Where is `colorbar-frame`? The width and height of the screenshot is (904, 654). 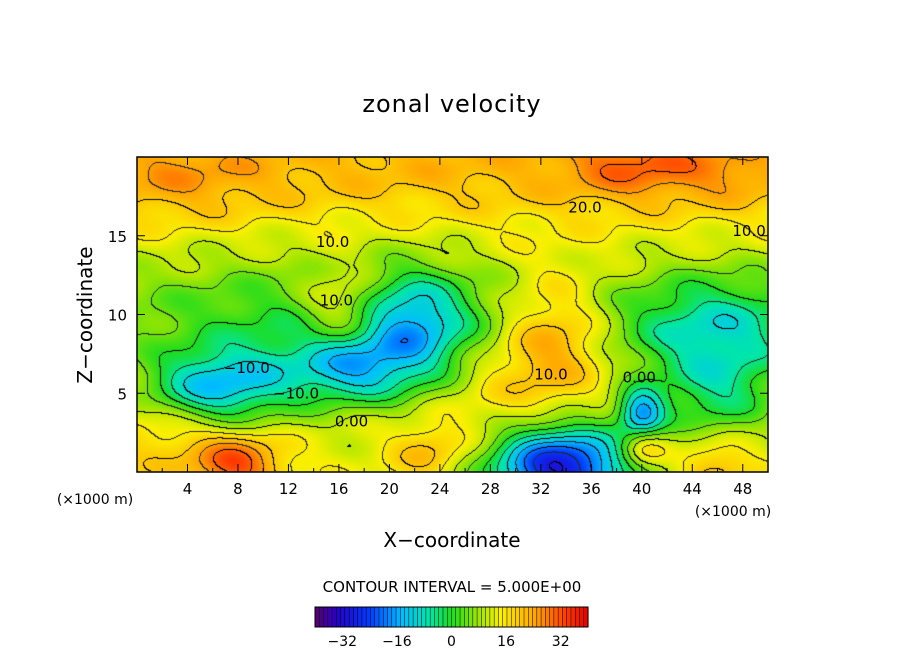
colorbar-frame is located at coordinates (451, 617).